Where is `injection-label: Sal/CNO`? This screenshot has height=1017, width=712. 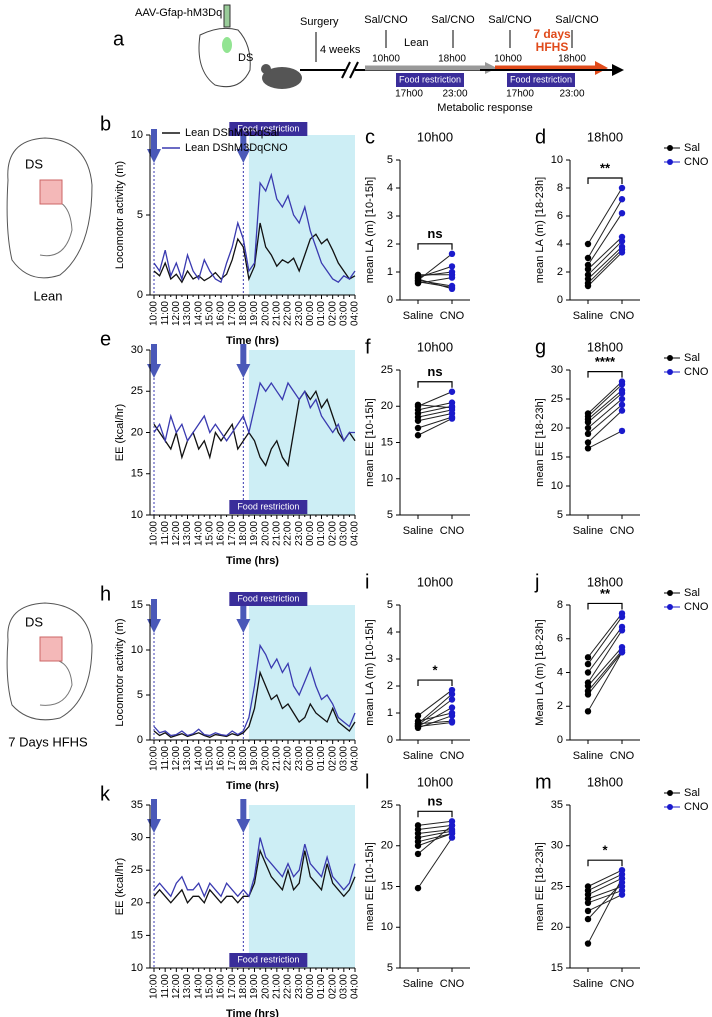
injection-label: Sal/CNO is located at coordinates (453, 20).